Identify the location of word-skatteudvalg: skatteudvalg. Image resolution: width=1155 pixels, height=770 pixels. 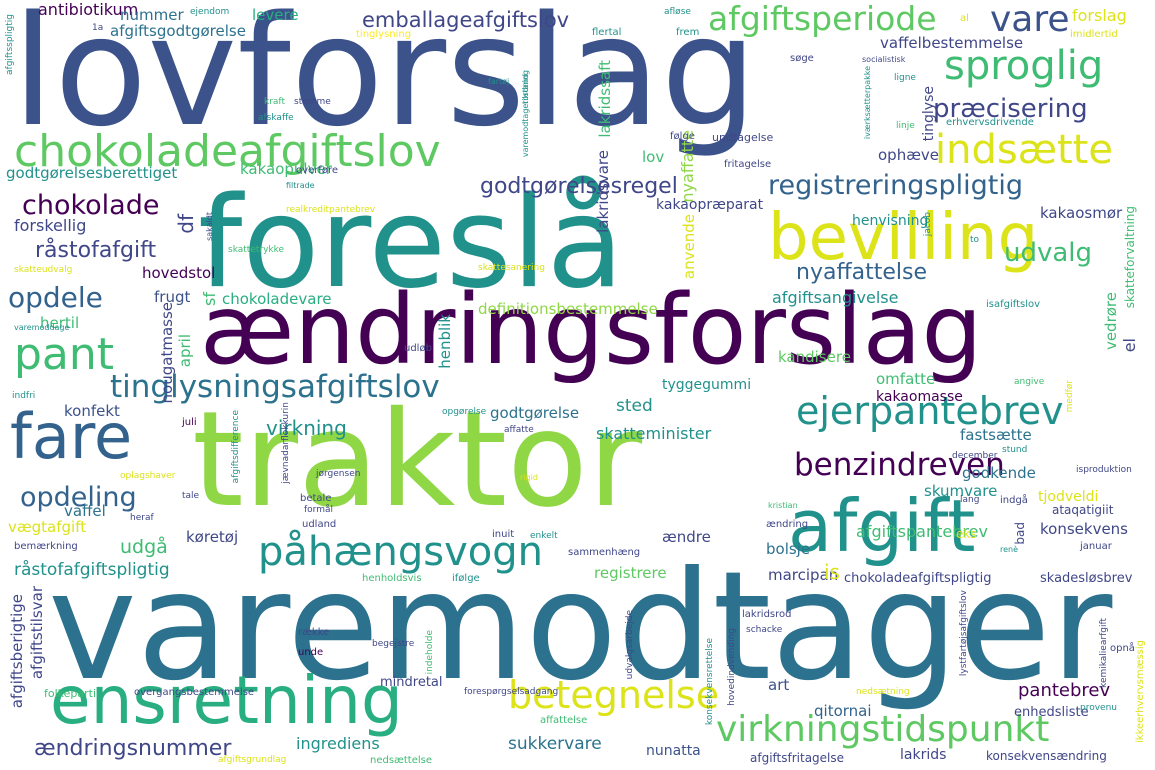
(43, 270).